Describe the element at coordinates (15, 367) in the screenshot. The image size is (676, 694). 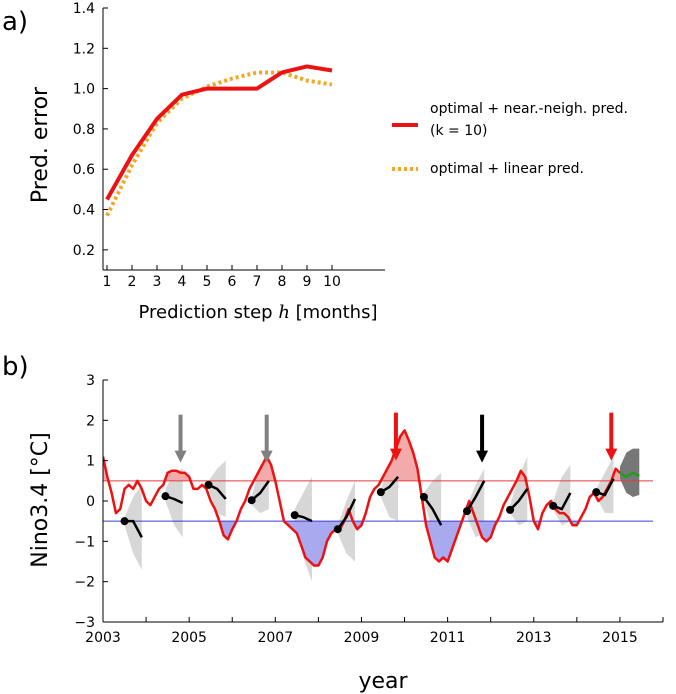
I see `panel-b-label: b)` at that location.